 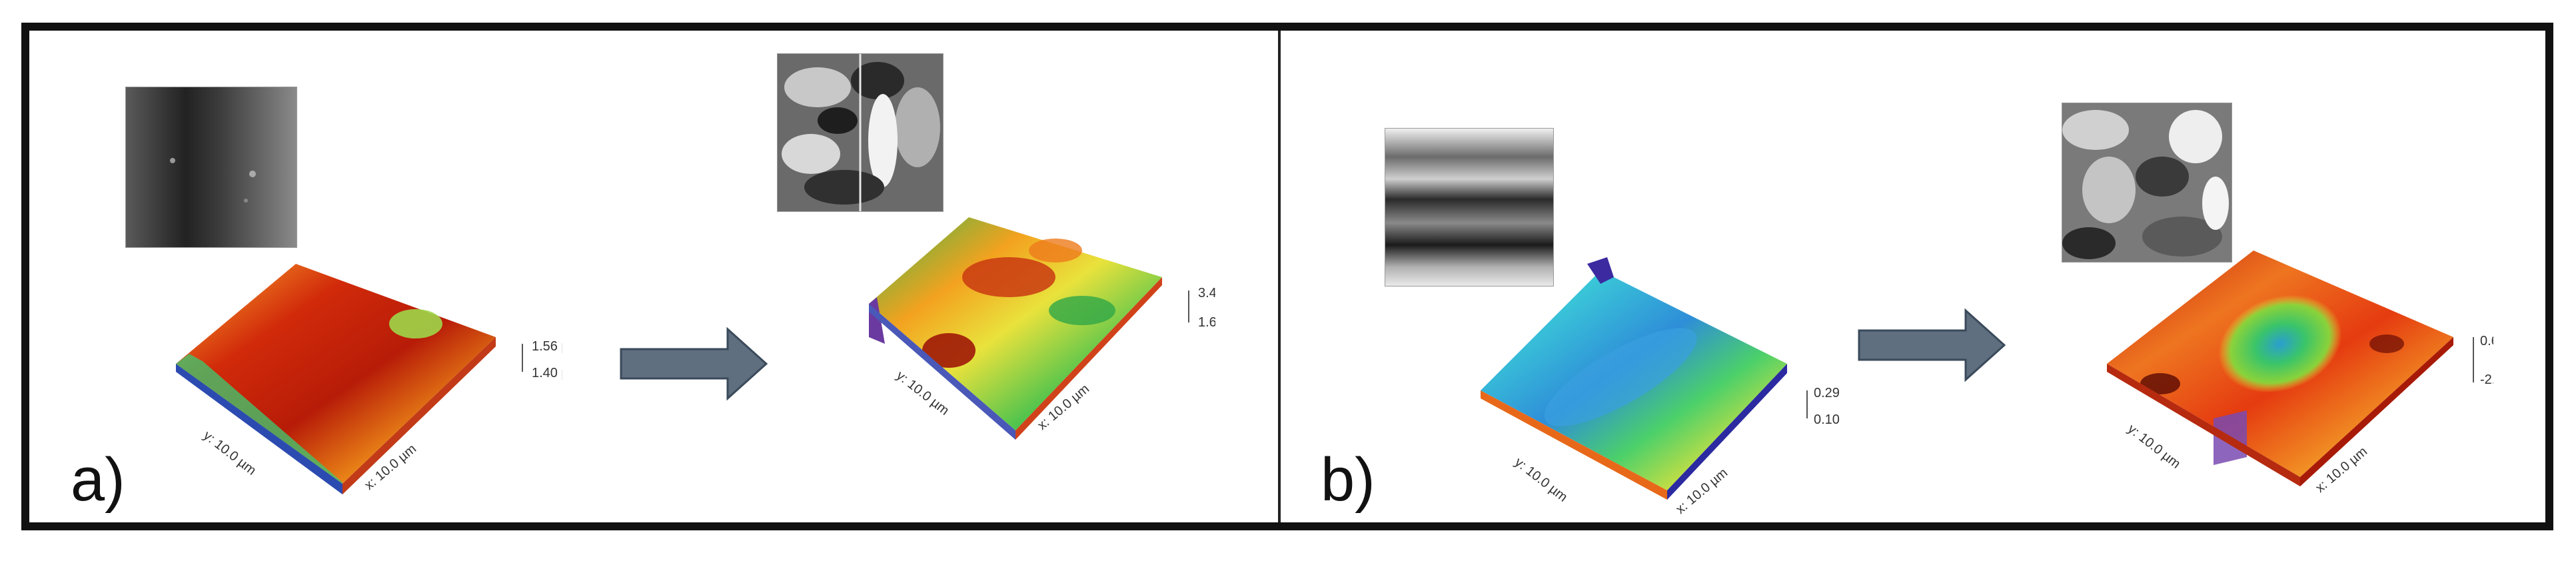 What do you see at coordinates (1016, 323) in the screenshot?
I see `surface-a-after-top` at bounding box center [1016, 323].